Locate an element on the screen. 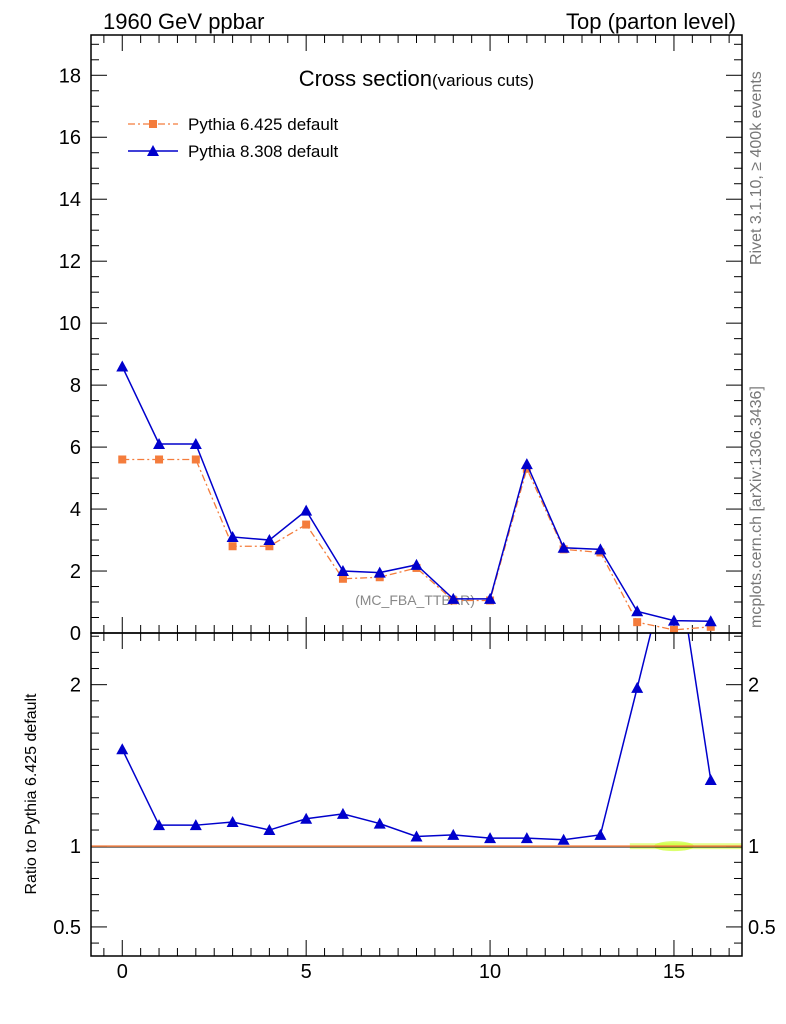 This screenshot has width=786, height=1024. plot-title: Cross section is located at coordinates (365, 78).